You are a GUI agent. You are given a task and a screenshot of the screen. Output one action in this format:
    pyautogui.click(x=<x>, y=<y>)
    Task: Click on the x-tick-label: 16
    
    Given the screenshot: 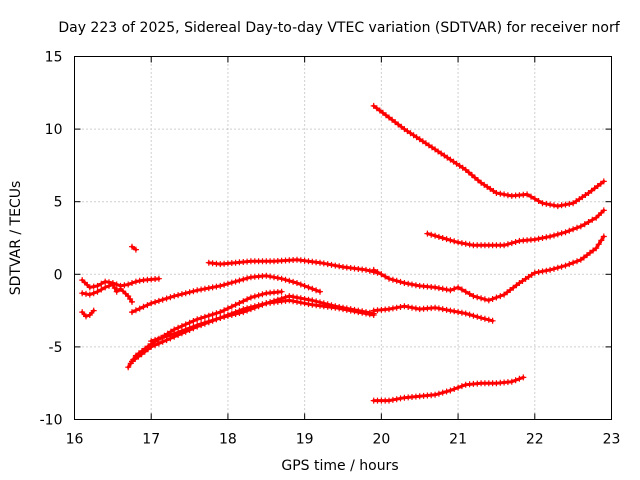 What is the action you would take?
    pyautogui.click(x=75, y=440)
    